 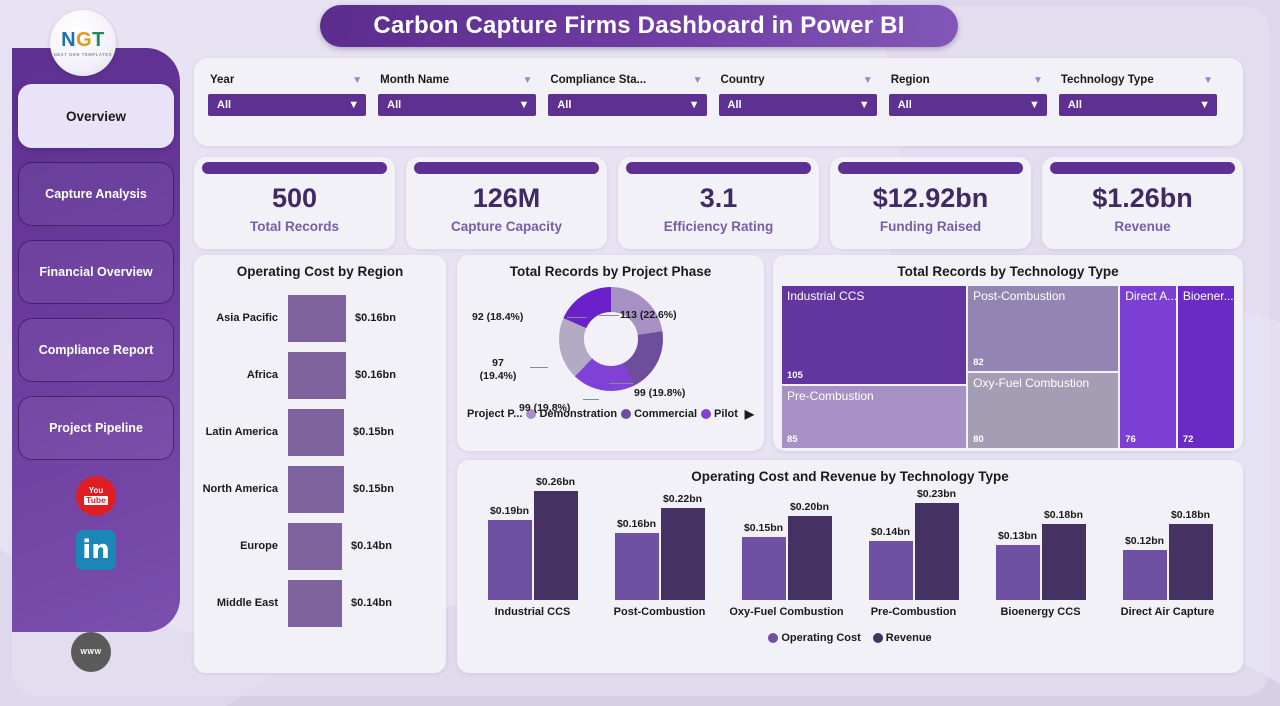 I want to click on kpi-accent-bar, so click(x=718, y=168).